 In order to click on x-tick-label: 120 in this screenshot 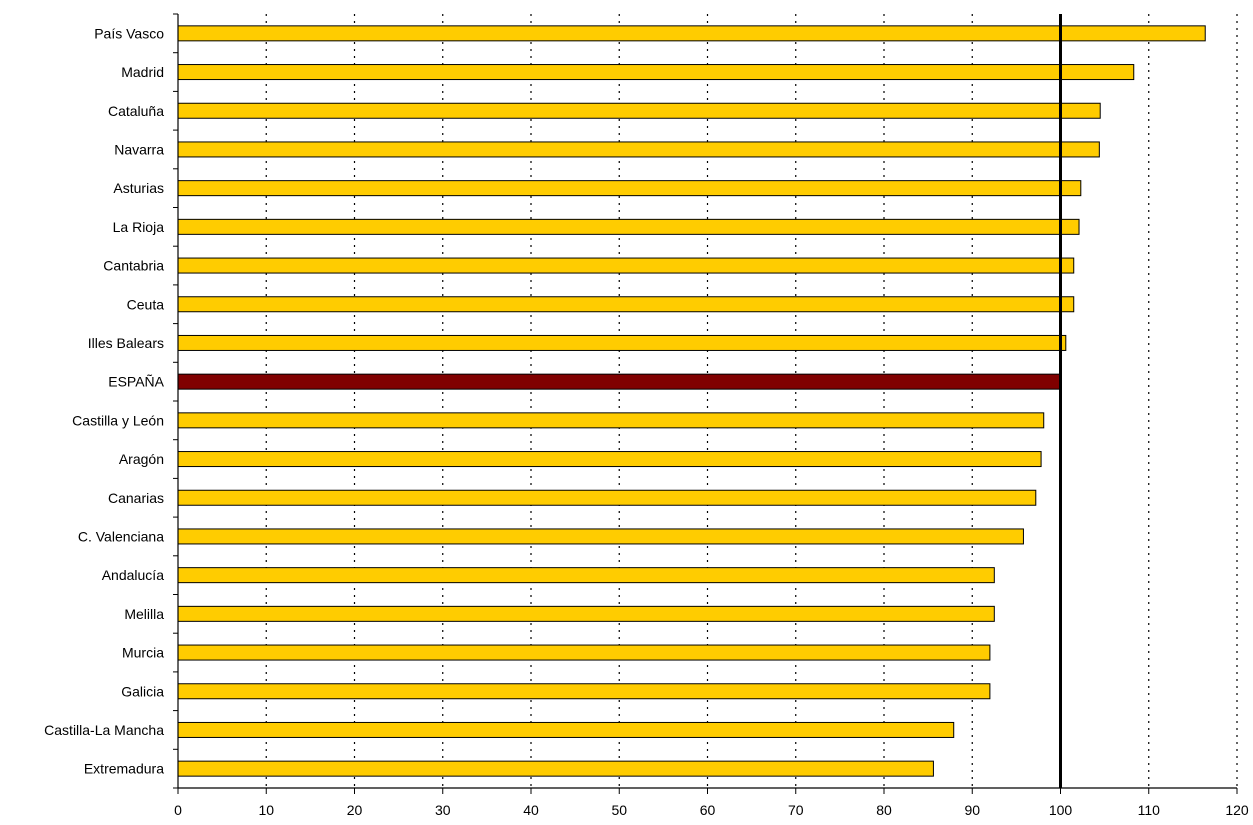, I will do `click(1237, 810)`.